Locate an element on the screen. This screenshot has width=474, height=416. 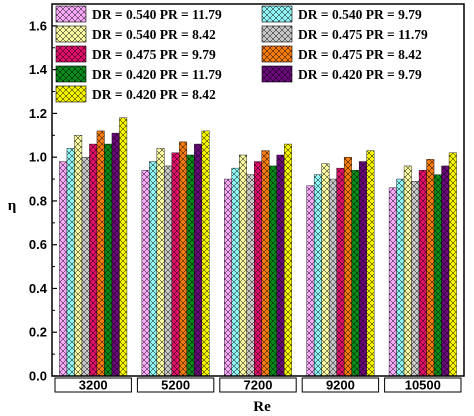
legend-label: DR = 0.420 PR = 11.79 is located at coordinates (157, 74).